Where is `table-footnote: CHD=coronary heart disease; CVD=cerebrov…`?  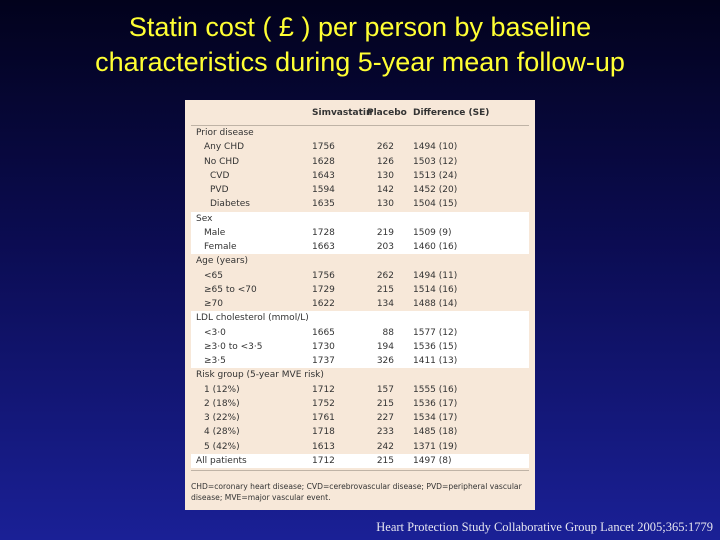 table-footnote: CHD=coronary heart disease; CVD=cerebrov… is located at coordinates (356, 492).